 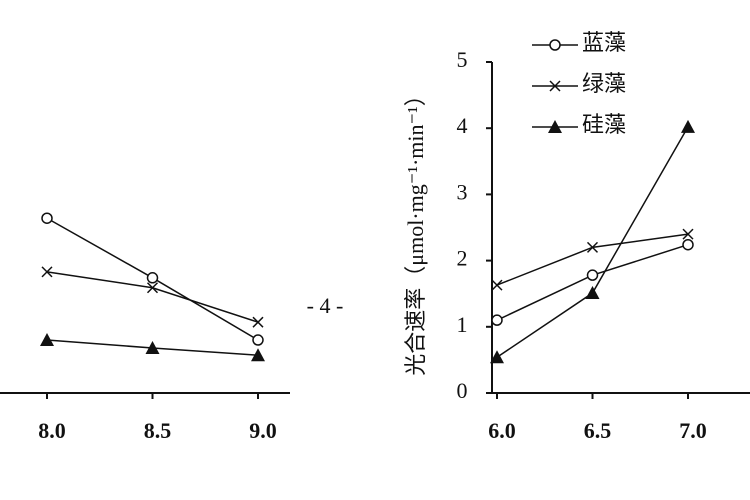 What do you see at coordinates (693, 430) in the screenshot?
I see `x-tick-label: 7.0` at bounding box center [693, 430].